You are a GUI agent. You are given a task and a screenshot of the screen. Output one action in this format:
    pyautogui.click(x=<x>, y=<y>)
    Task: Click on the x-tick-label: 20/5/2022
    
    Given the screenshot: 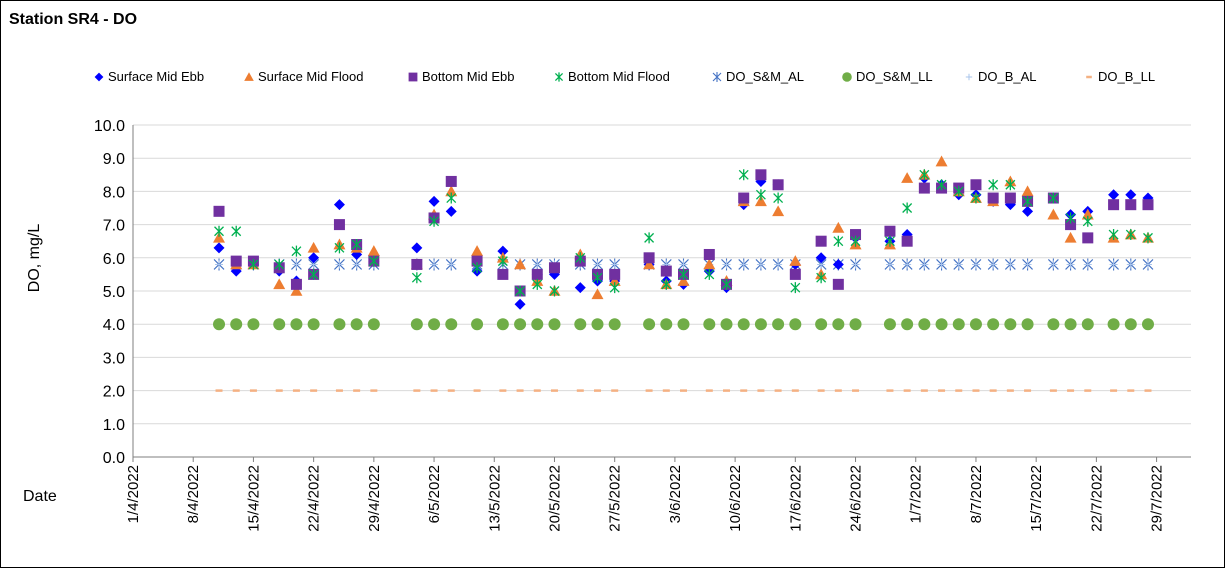 What is the action you would take?
    pyautogui.click(x=554, y=498)
    